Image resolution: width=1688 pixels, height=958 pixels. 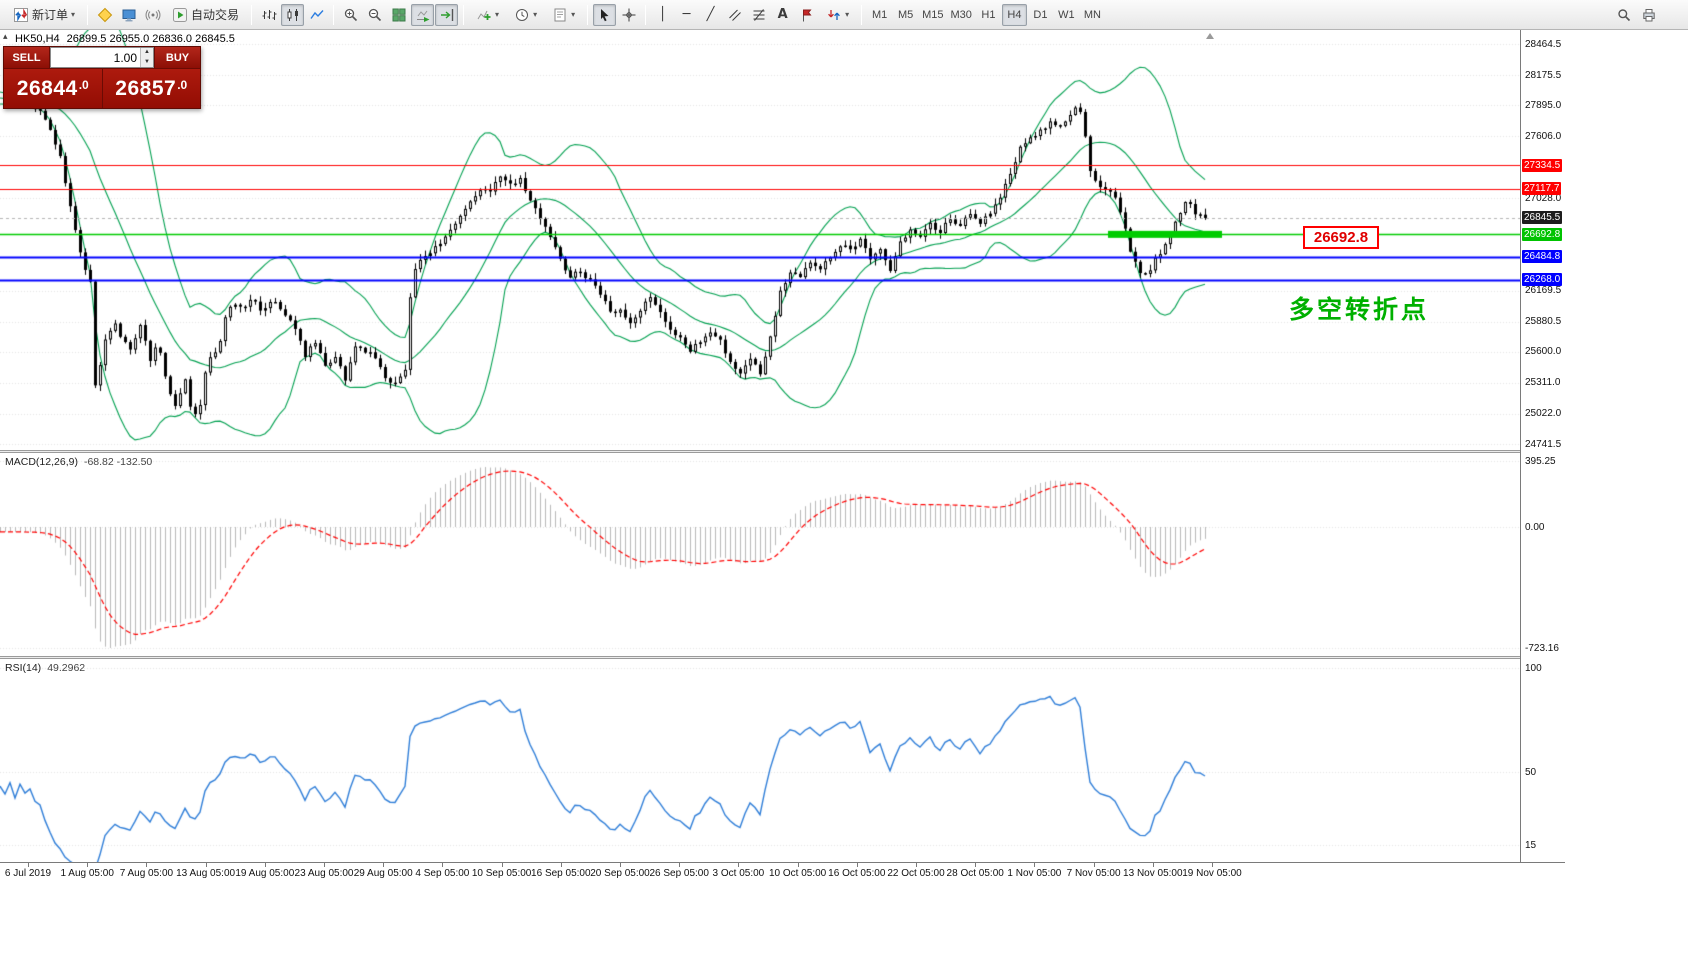 What do you see at coordinates (28, 873) in the screenshot?
I see `date-label: 6 Jul 2019` at bounding box center [28, 873].